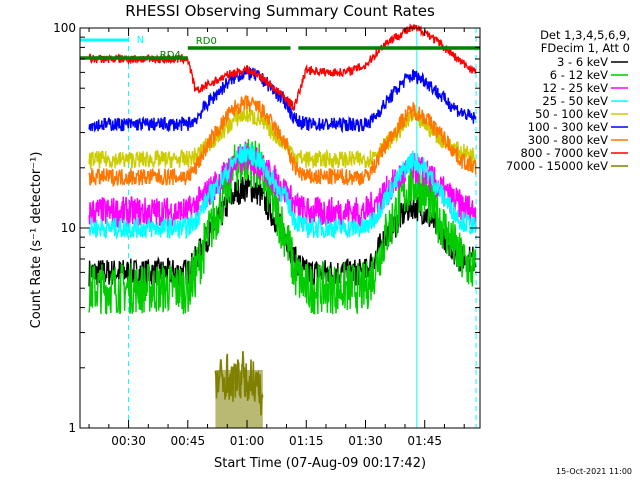 This screenshot has height=480, width=640. I want to click on series-25-50-kev, so click(282, 191).